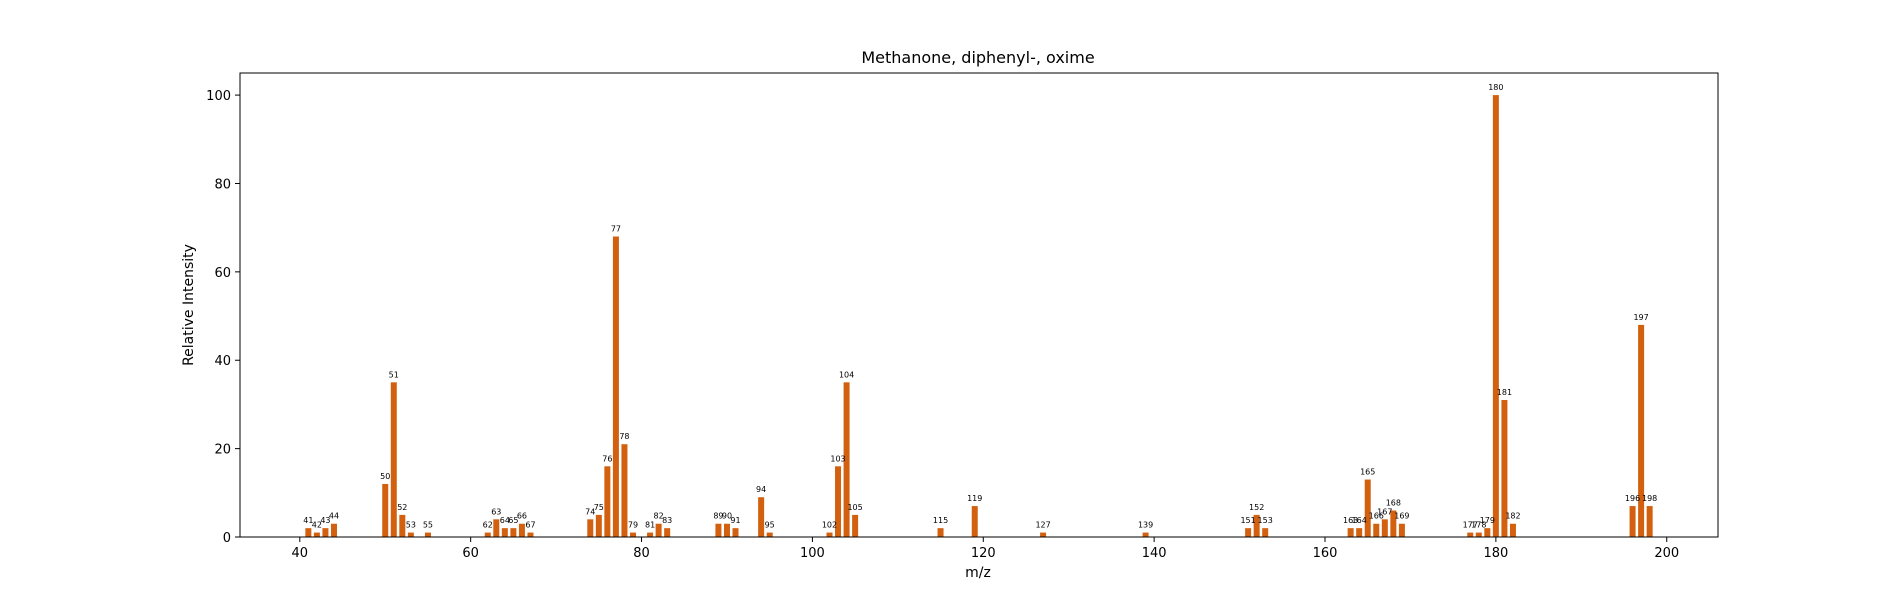 Image resolution: width=1900 pixels, height=600 pixels. What do you see at coordinates (222, 450) in the screenshot?
I see `y-tick-label: 20` at bounding box center [222, 450].